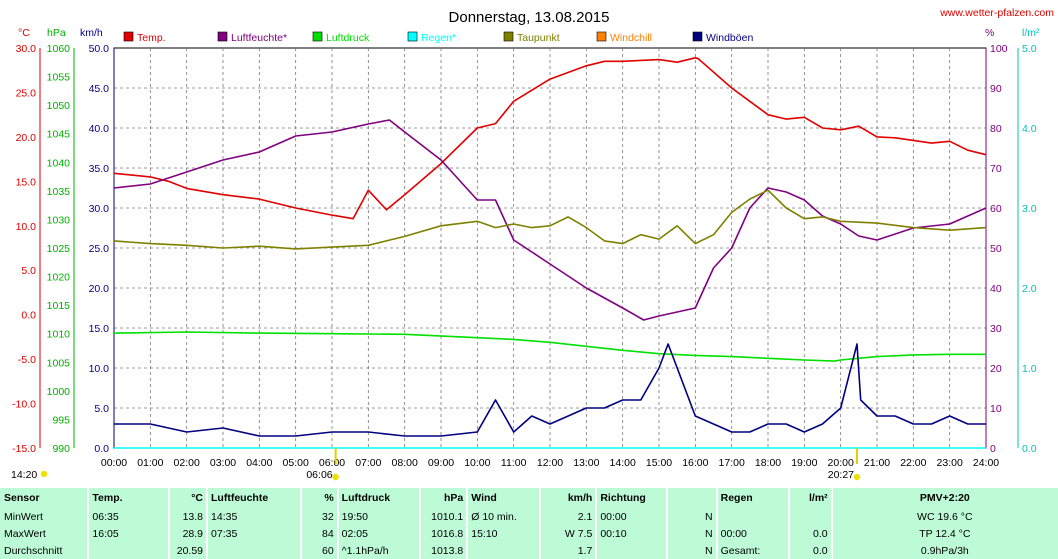  What do you see at coordinates (550, 463) in the screenshot?
I see `x-tick-label: 12:00` at bounding box center [550, 463].